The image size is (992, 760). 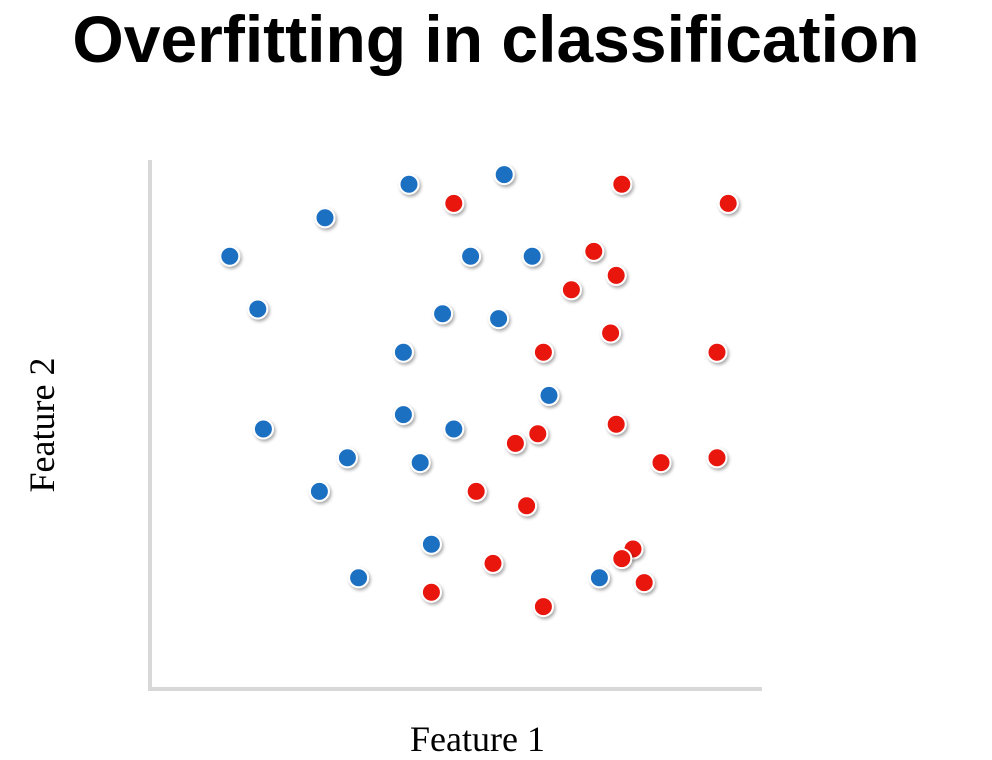 What do you see at coordinates (42, 425) in the screenshot?
I see `y-axis-label: Feature 2` at bounding box center [42, 425].